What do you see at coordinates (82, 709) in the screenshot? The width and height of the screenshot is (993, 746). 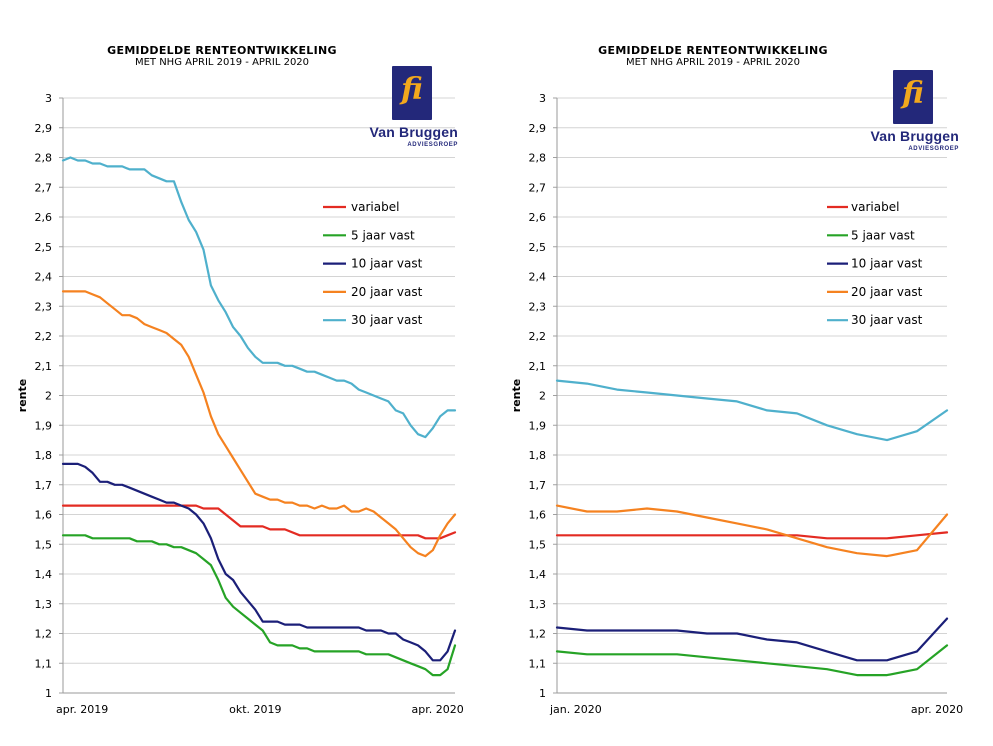 I see `x-tick-label: apr. 2019` at bounding box center [82, 709].